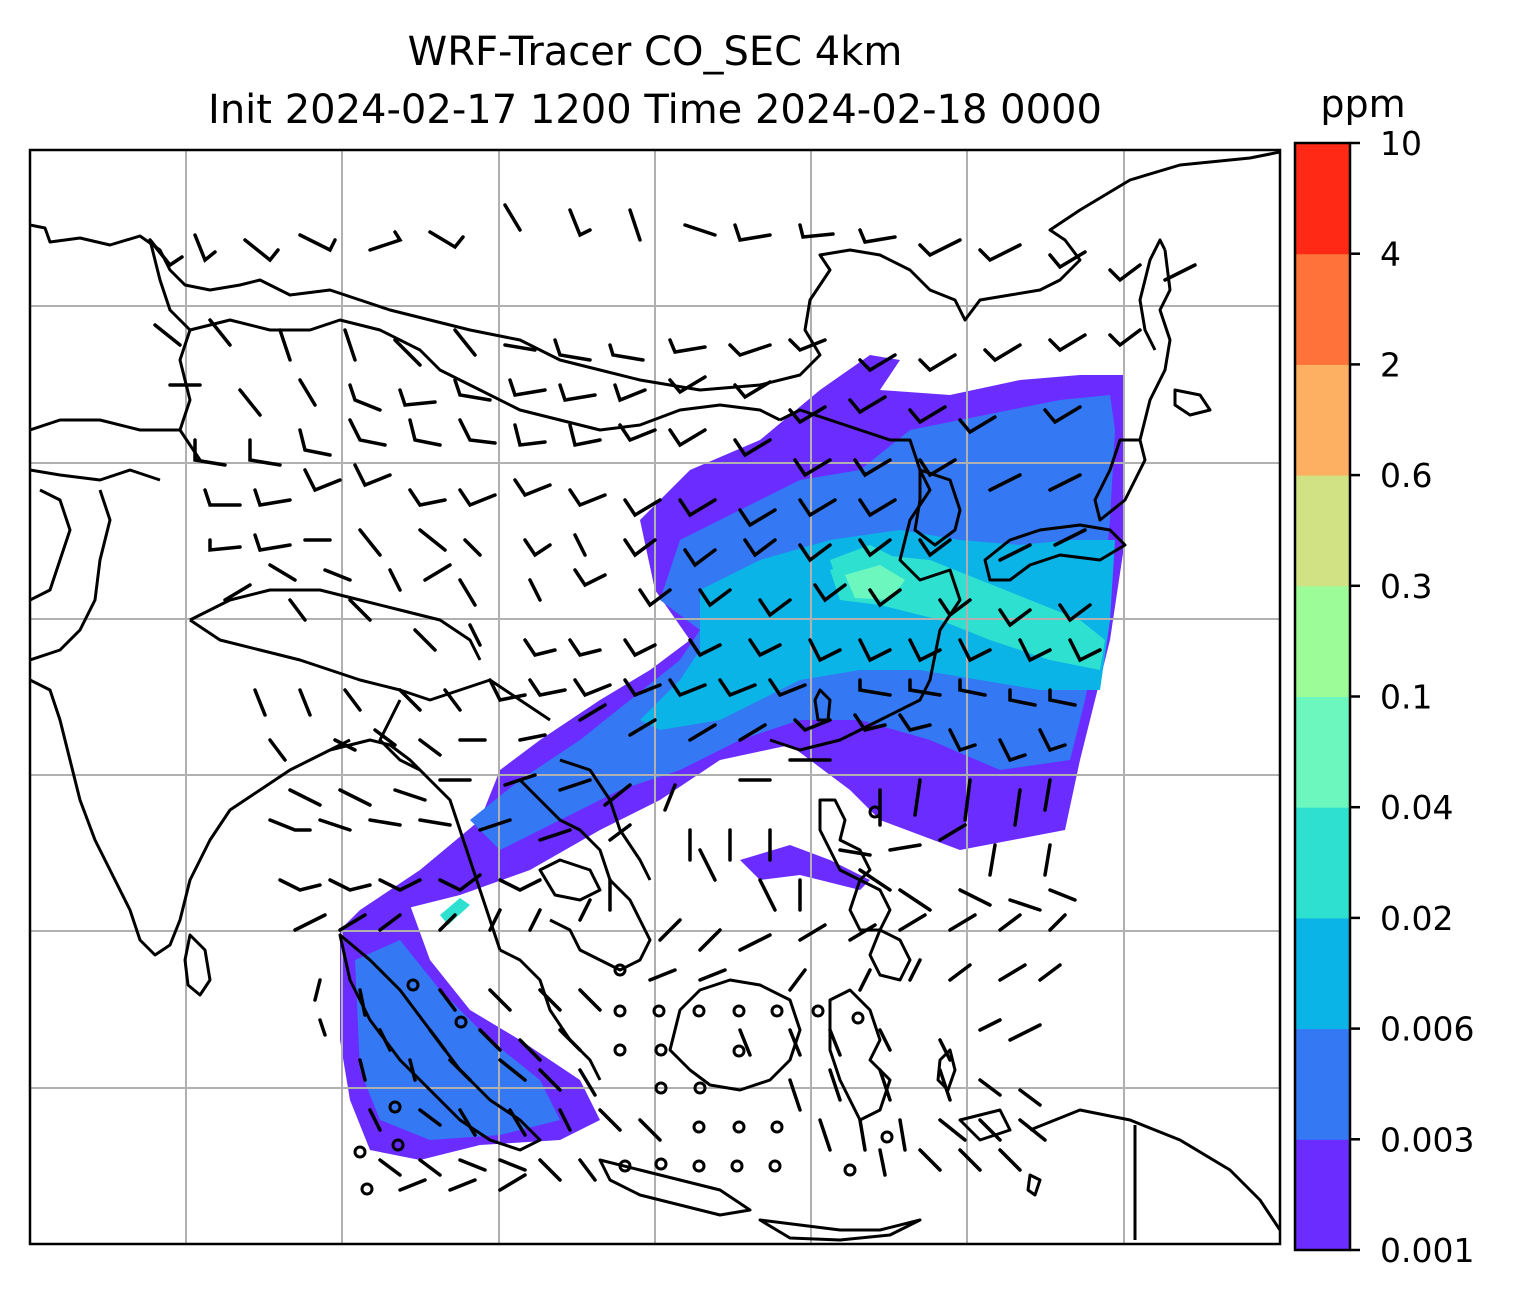 This screenshot has height=1306, width=1528. What do you see at coordinates (1406, 697) in the screenshot?
I see `colorbar-tick-label: 0.1` at bounding box center [1406, 697].